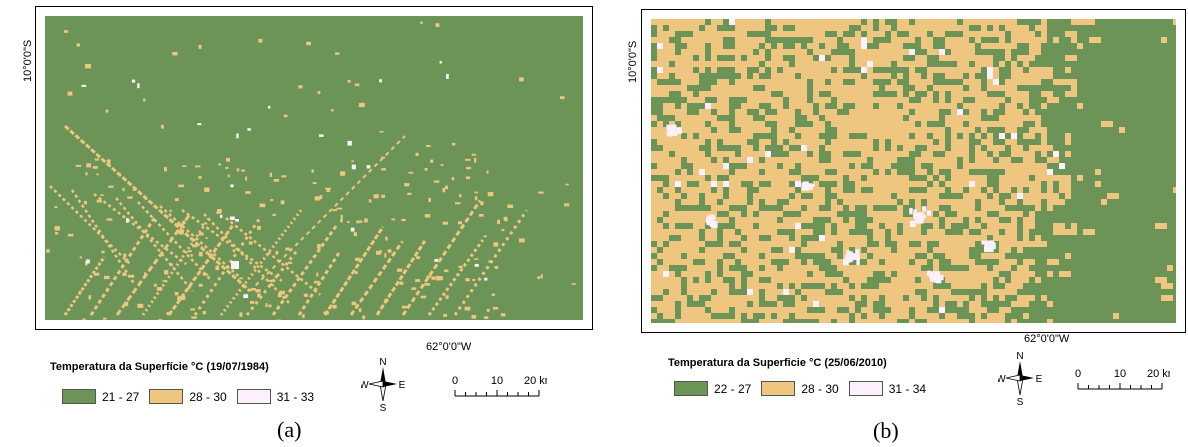 This screenshot has height=447, width=1188. Describe the element at coordinates (295, 396) in the screenshot. I see `legend-label-high: 31 - 33` at that location.